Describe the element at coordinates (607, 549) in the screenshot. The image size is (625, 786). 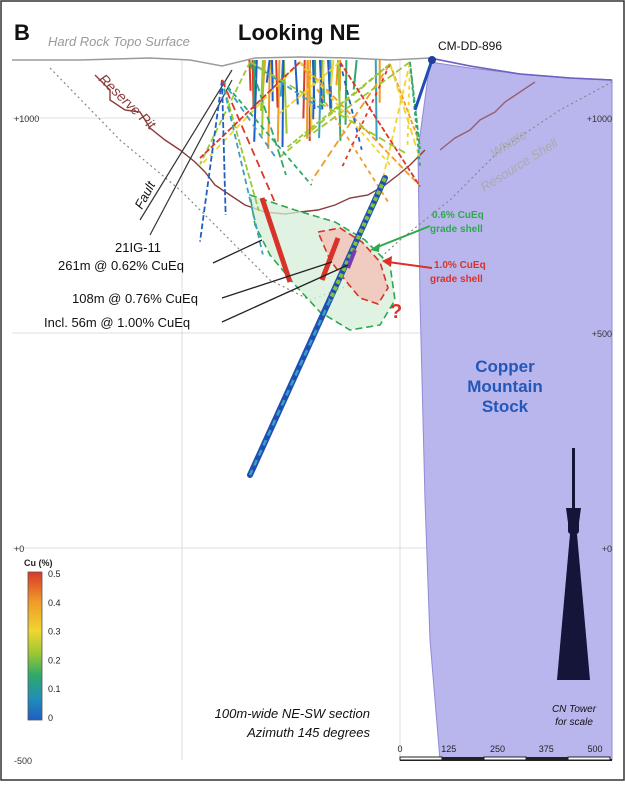
I see `elev-0-right: +0` at that location.